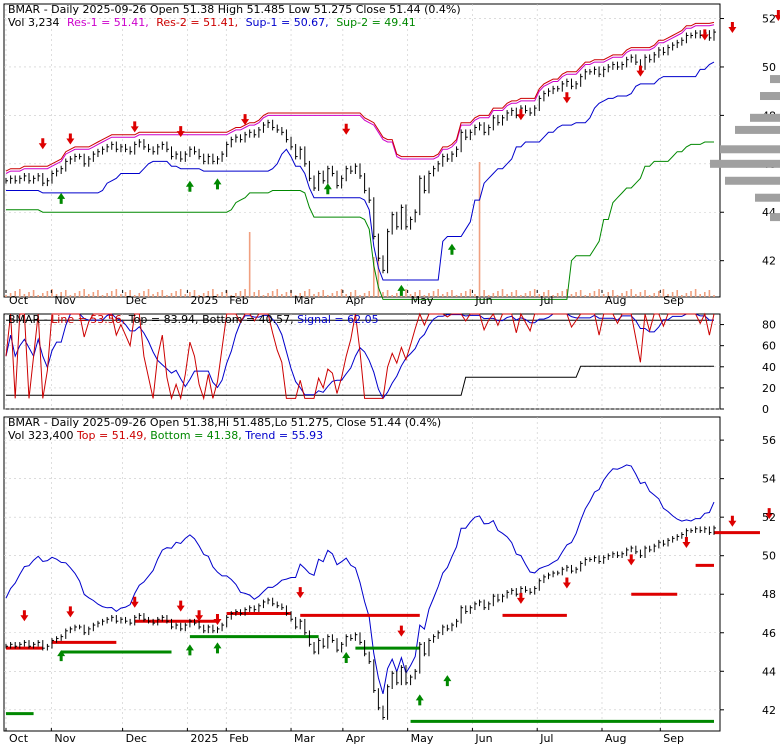 This screenshot has height=745, width=780. Describe the element at coordinates (745, 148) in the screenshot. I see `volume-profile` at that location.